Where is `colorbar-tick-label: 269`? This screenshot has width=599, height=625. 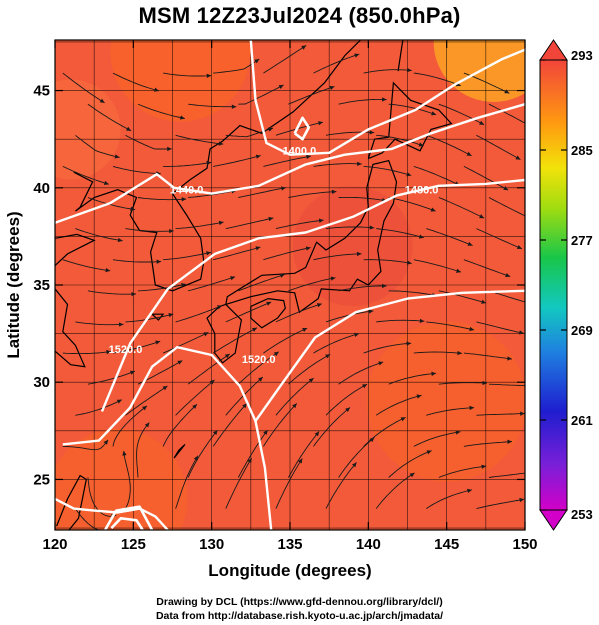
colorbar-tick-label: 269 is located at coordinates (582, 330).